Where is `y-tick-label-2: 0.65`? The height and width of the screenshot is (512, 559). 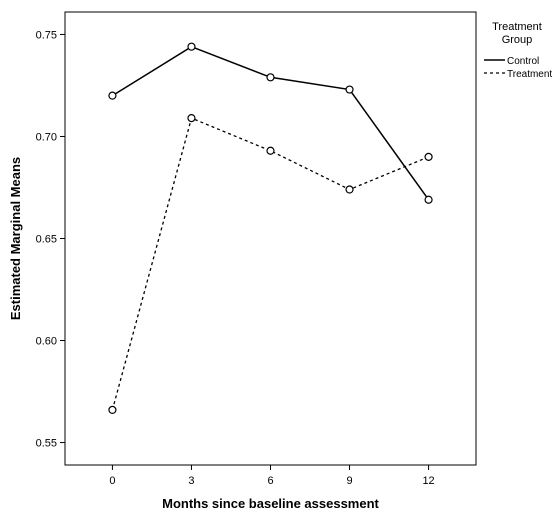 y-tick-label-2: 0.65 is located at coordinates (46, 240).